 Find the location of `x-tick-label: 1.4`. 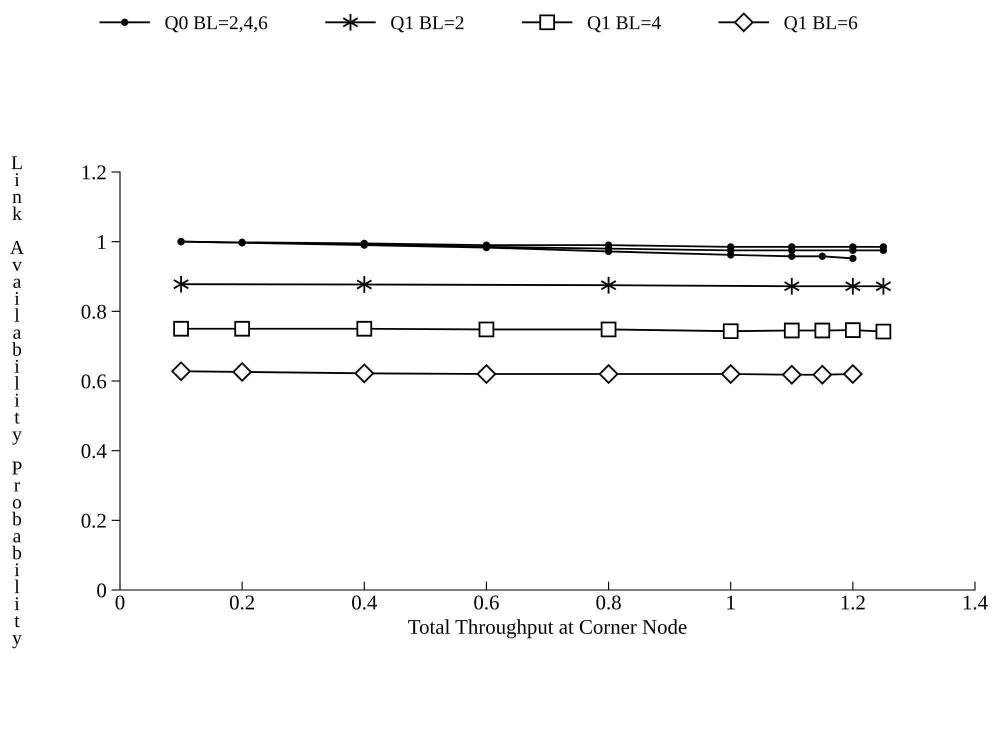

x-tick-label: 1.4 is located at coordinates (976, 603).